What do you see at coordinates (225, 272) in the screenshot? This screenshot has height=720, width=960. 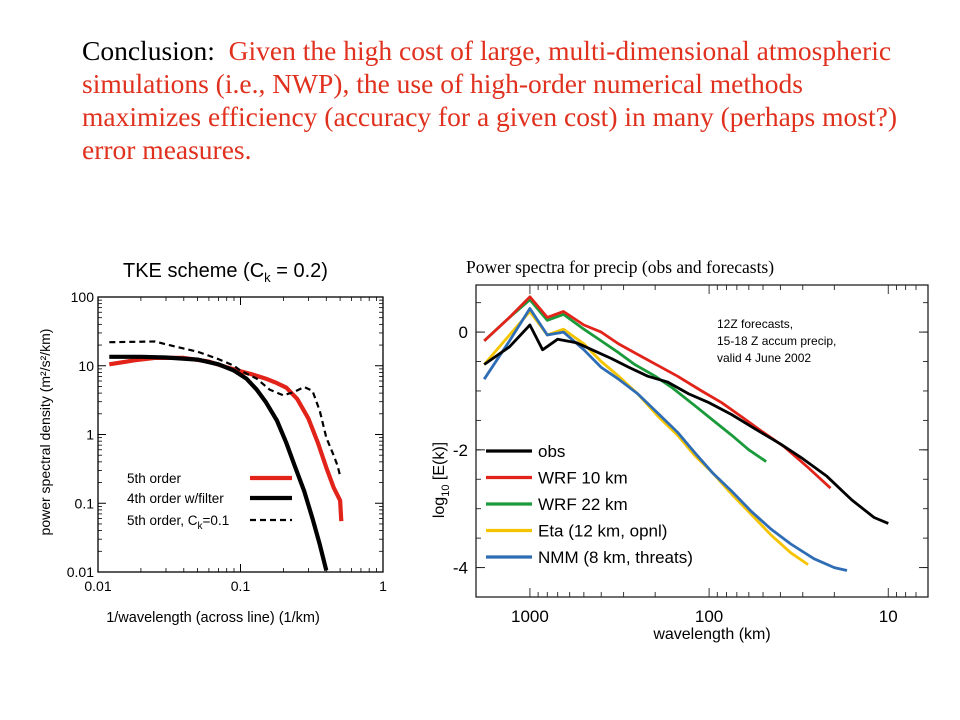 I see `left-chart-title: TKE scheme (Ck = 0.2)` at bounding box center [225, 272].